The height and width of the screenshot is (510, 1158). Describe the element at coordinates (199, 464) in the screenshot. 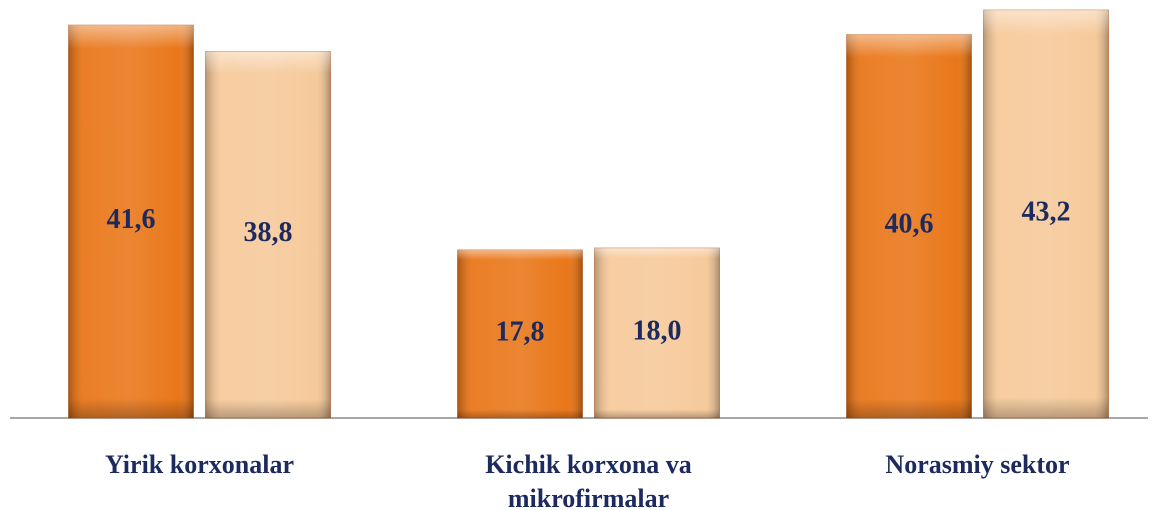

I see `x-tick-label: Yirik korxonalar` at that location.